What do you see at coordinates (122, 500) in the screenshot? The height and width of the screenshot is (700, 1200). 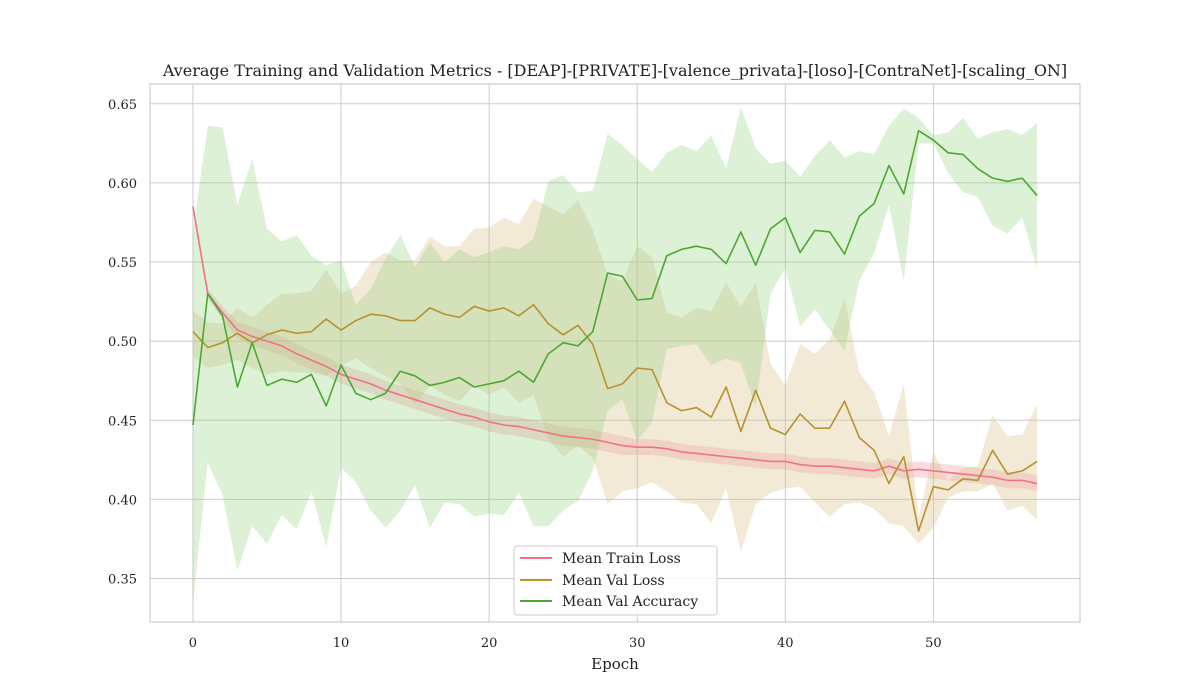 I see `y-tick-label: 0.40` at bounding box center [122, 500].